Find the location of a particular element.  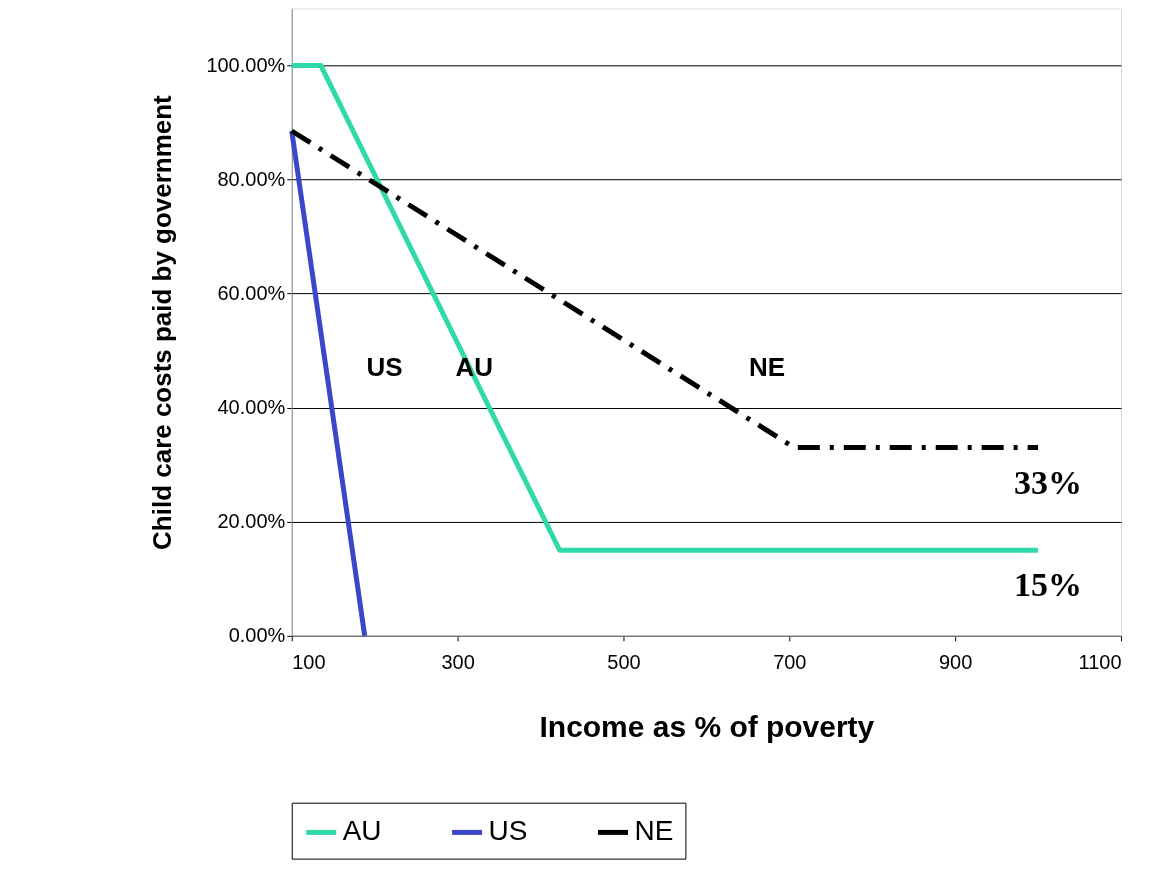

annotation: 15% is located at coordinates (1048, 585).